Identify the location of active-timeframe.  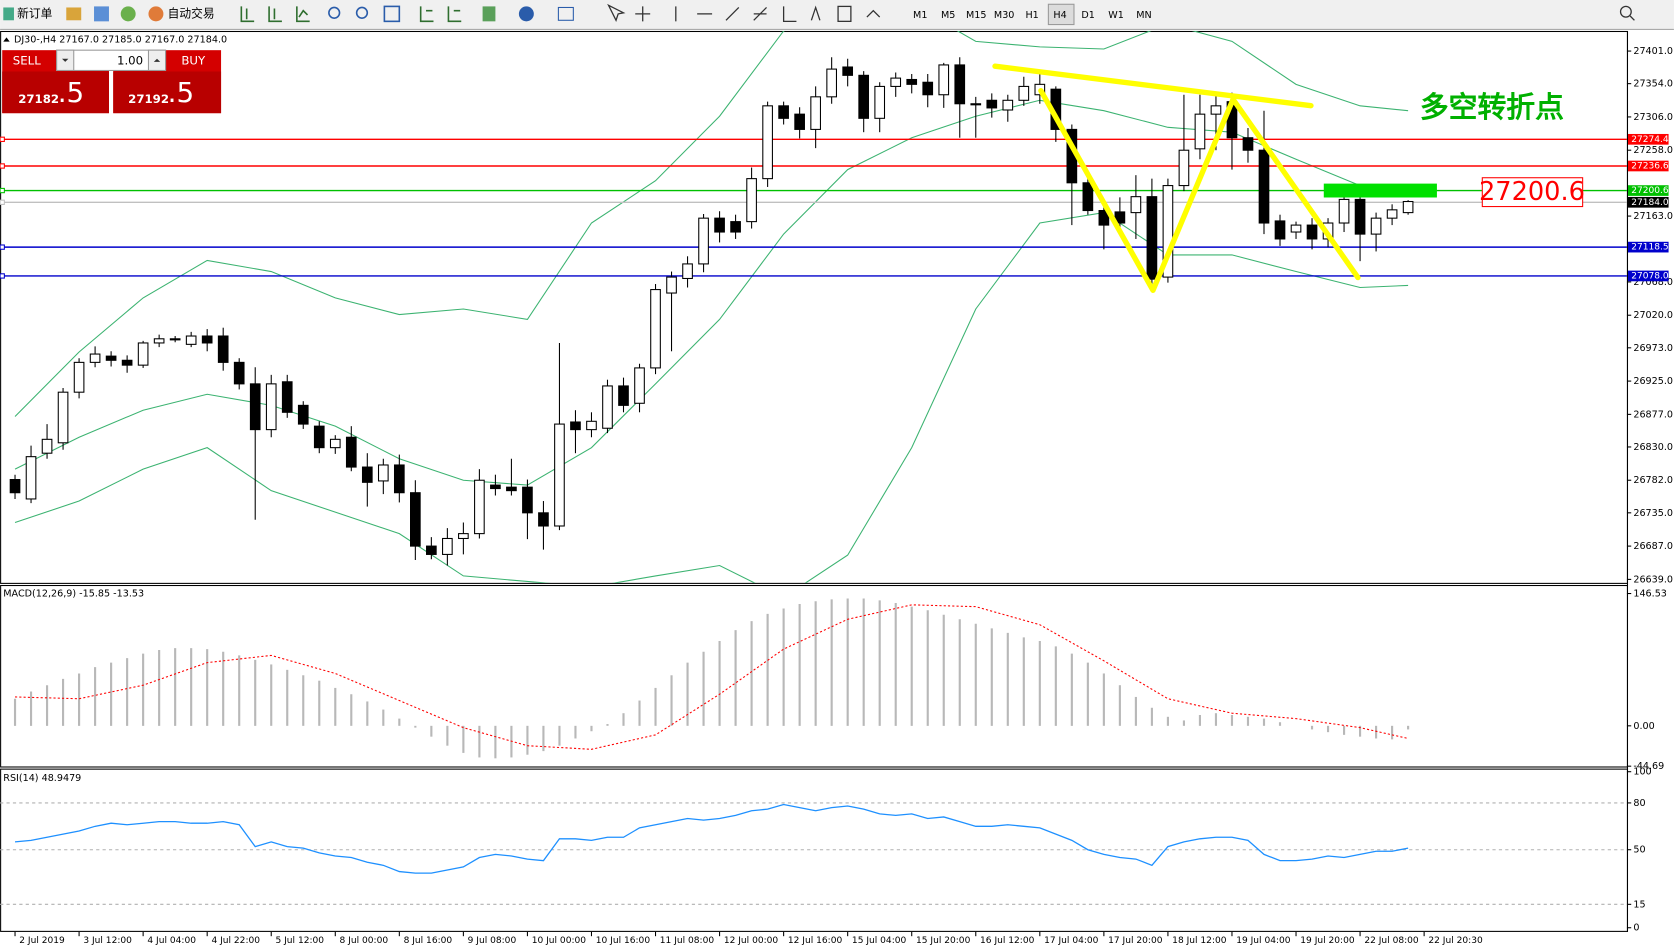
(1061, 14).